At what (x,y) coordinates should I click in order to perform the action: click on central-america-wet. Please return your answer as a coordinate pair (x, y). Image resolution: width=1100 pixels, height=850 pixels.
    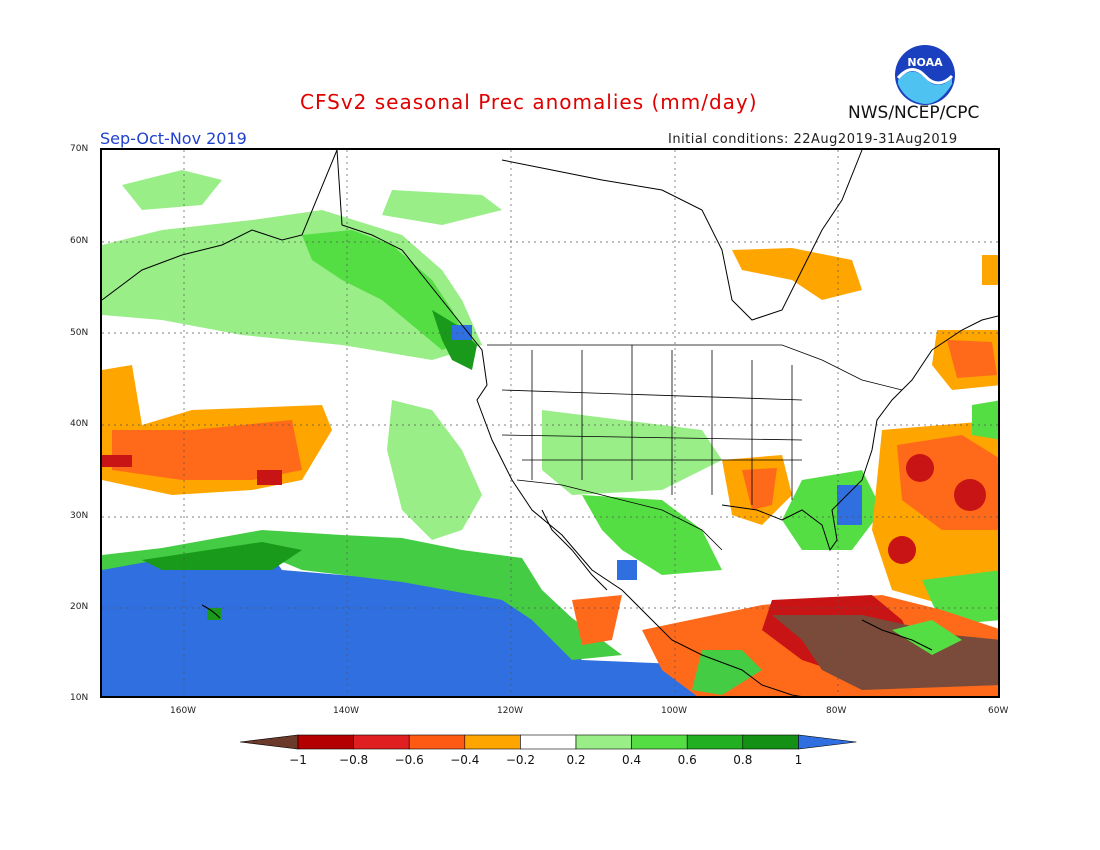
    Looking at the image, I should click on (727, 672).